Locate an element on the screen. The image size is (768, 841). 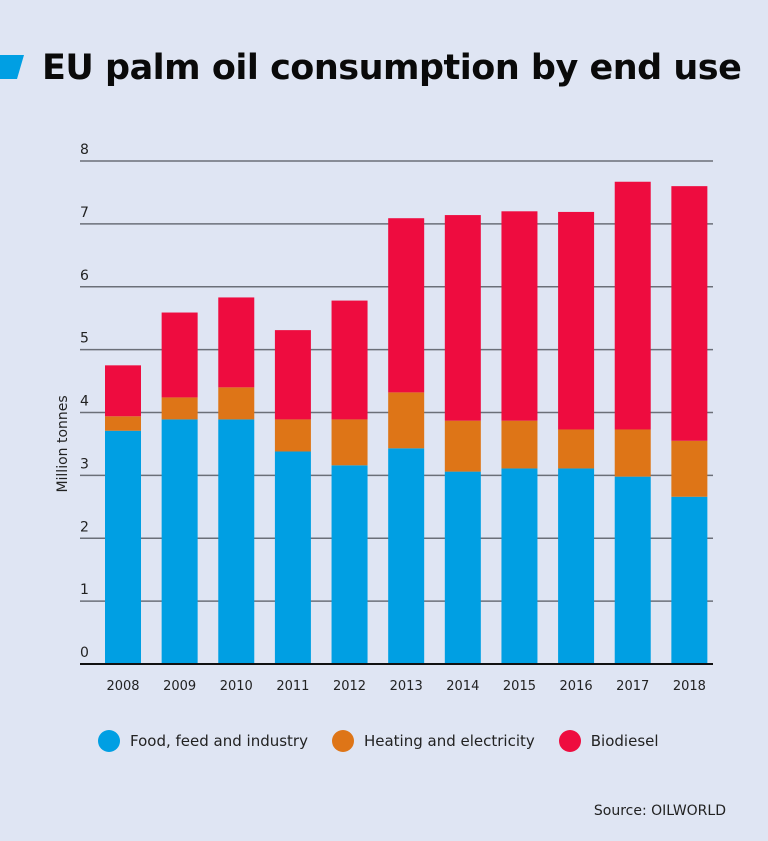
x-tick-label: 2012 is located at coordinates (349, 686).